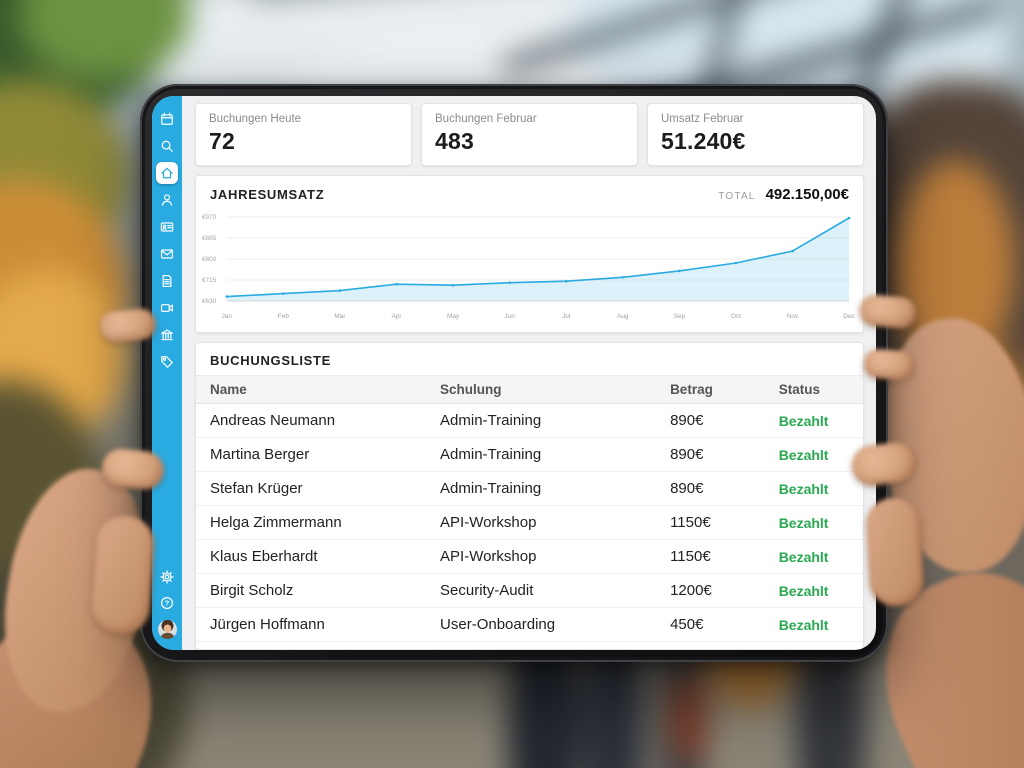 This screenshot has height=768, width=1024. I want to click on cell-amount: 450€, so click(687, 624).